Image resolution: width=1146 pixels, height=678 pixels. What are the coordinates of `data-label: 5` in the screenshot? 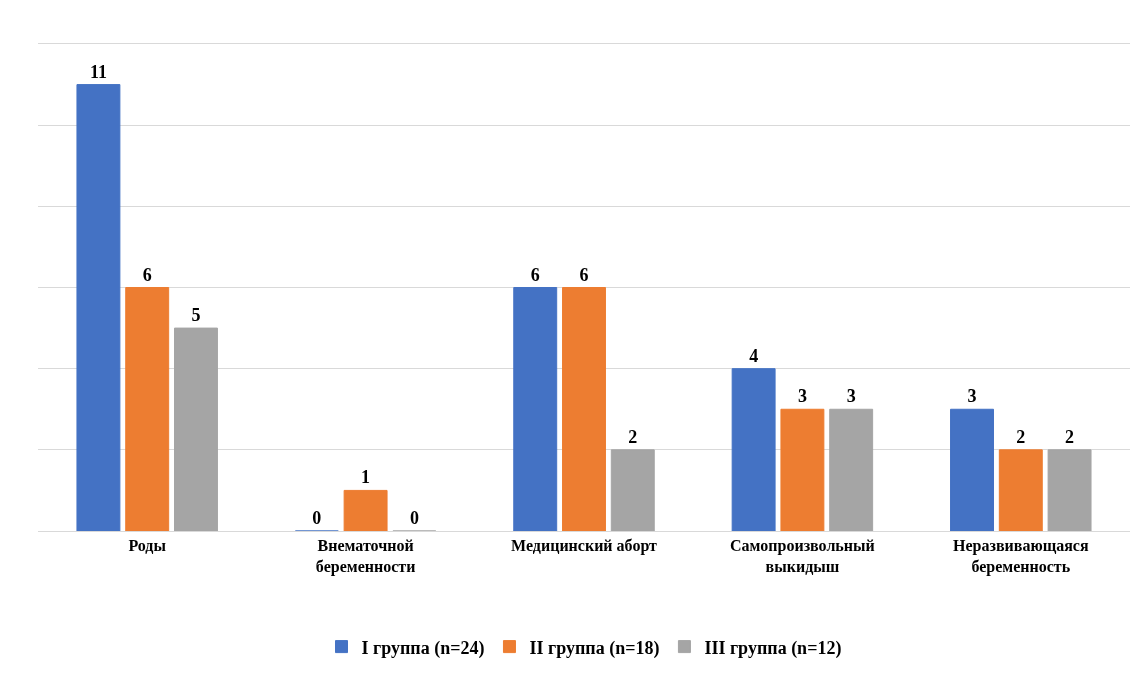 It's located at (196, 315).